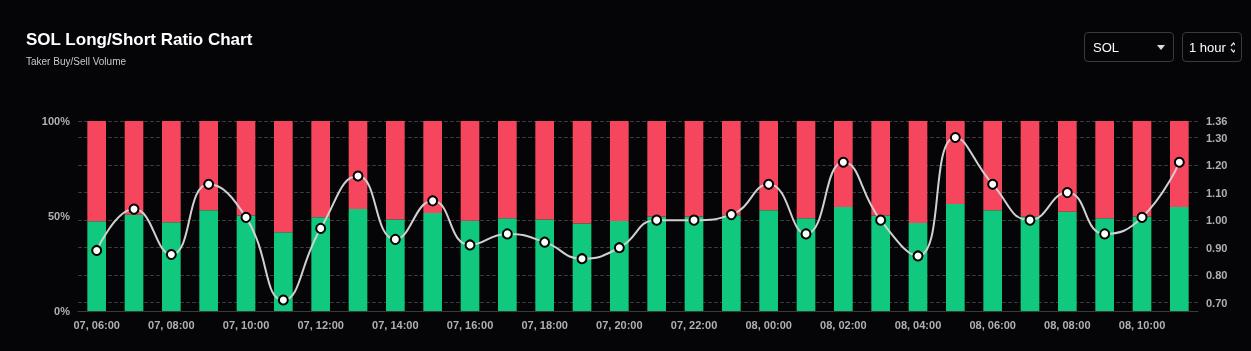  Describe the element at coordinates (619, 324) in the screenshot. I see `x-tick-label: 07, 20:00` at that location.